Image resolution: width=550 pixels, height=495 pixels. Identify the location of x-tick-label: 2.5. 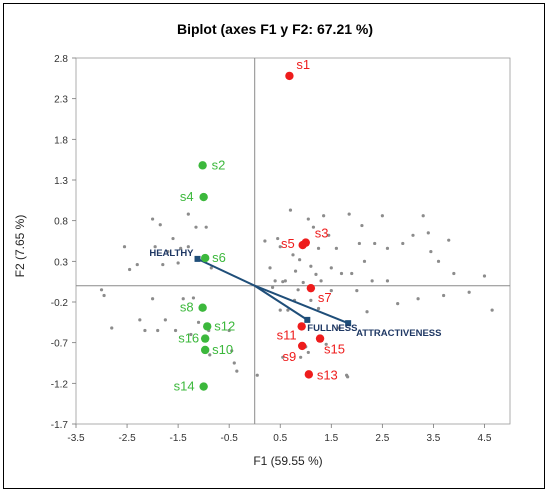
(382, 438).